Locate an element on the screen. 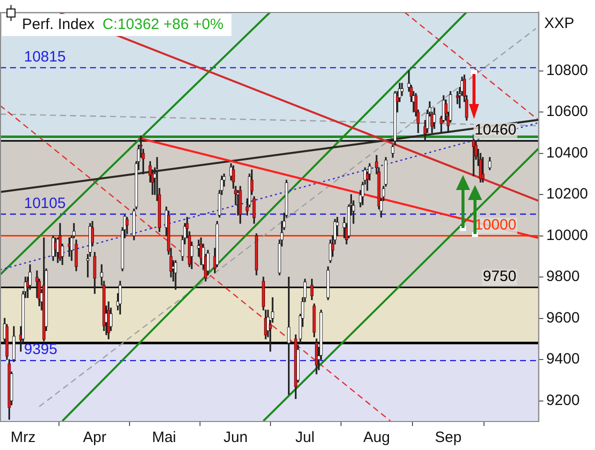 The width and height of the screenshot is (595, 450). ref-line-label: 10815 is located at coordinates (45, 57).